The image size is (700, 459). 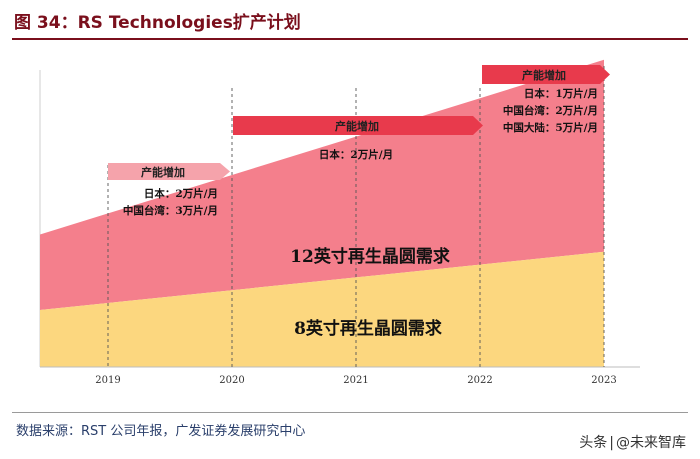 I want to click on series-label-12-inch: 12英寸再生晶圆需求, so click(x=370, y=256).